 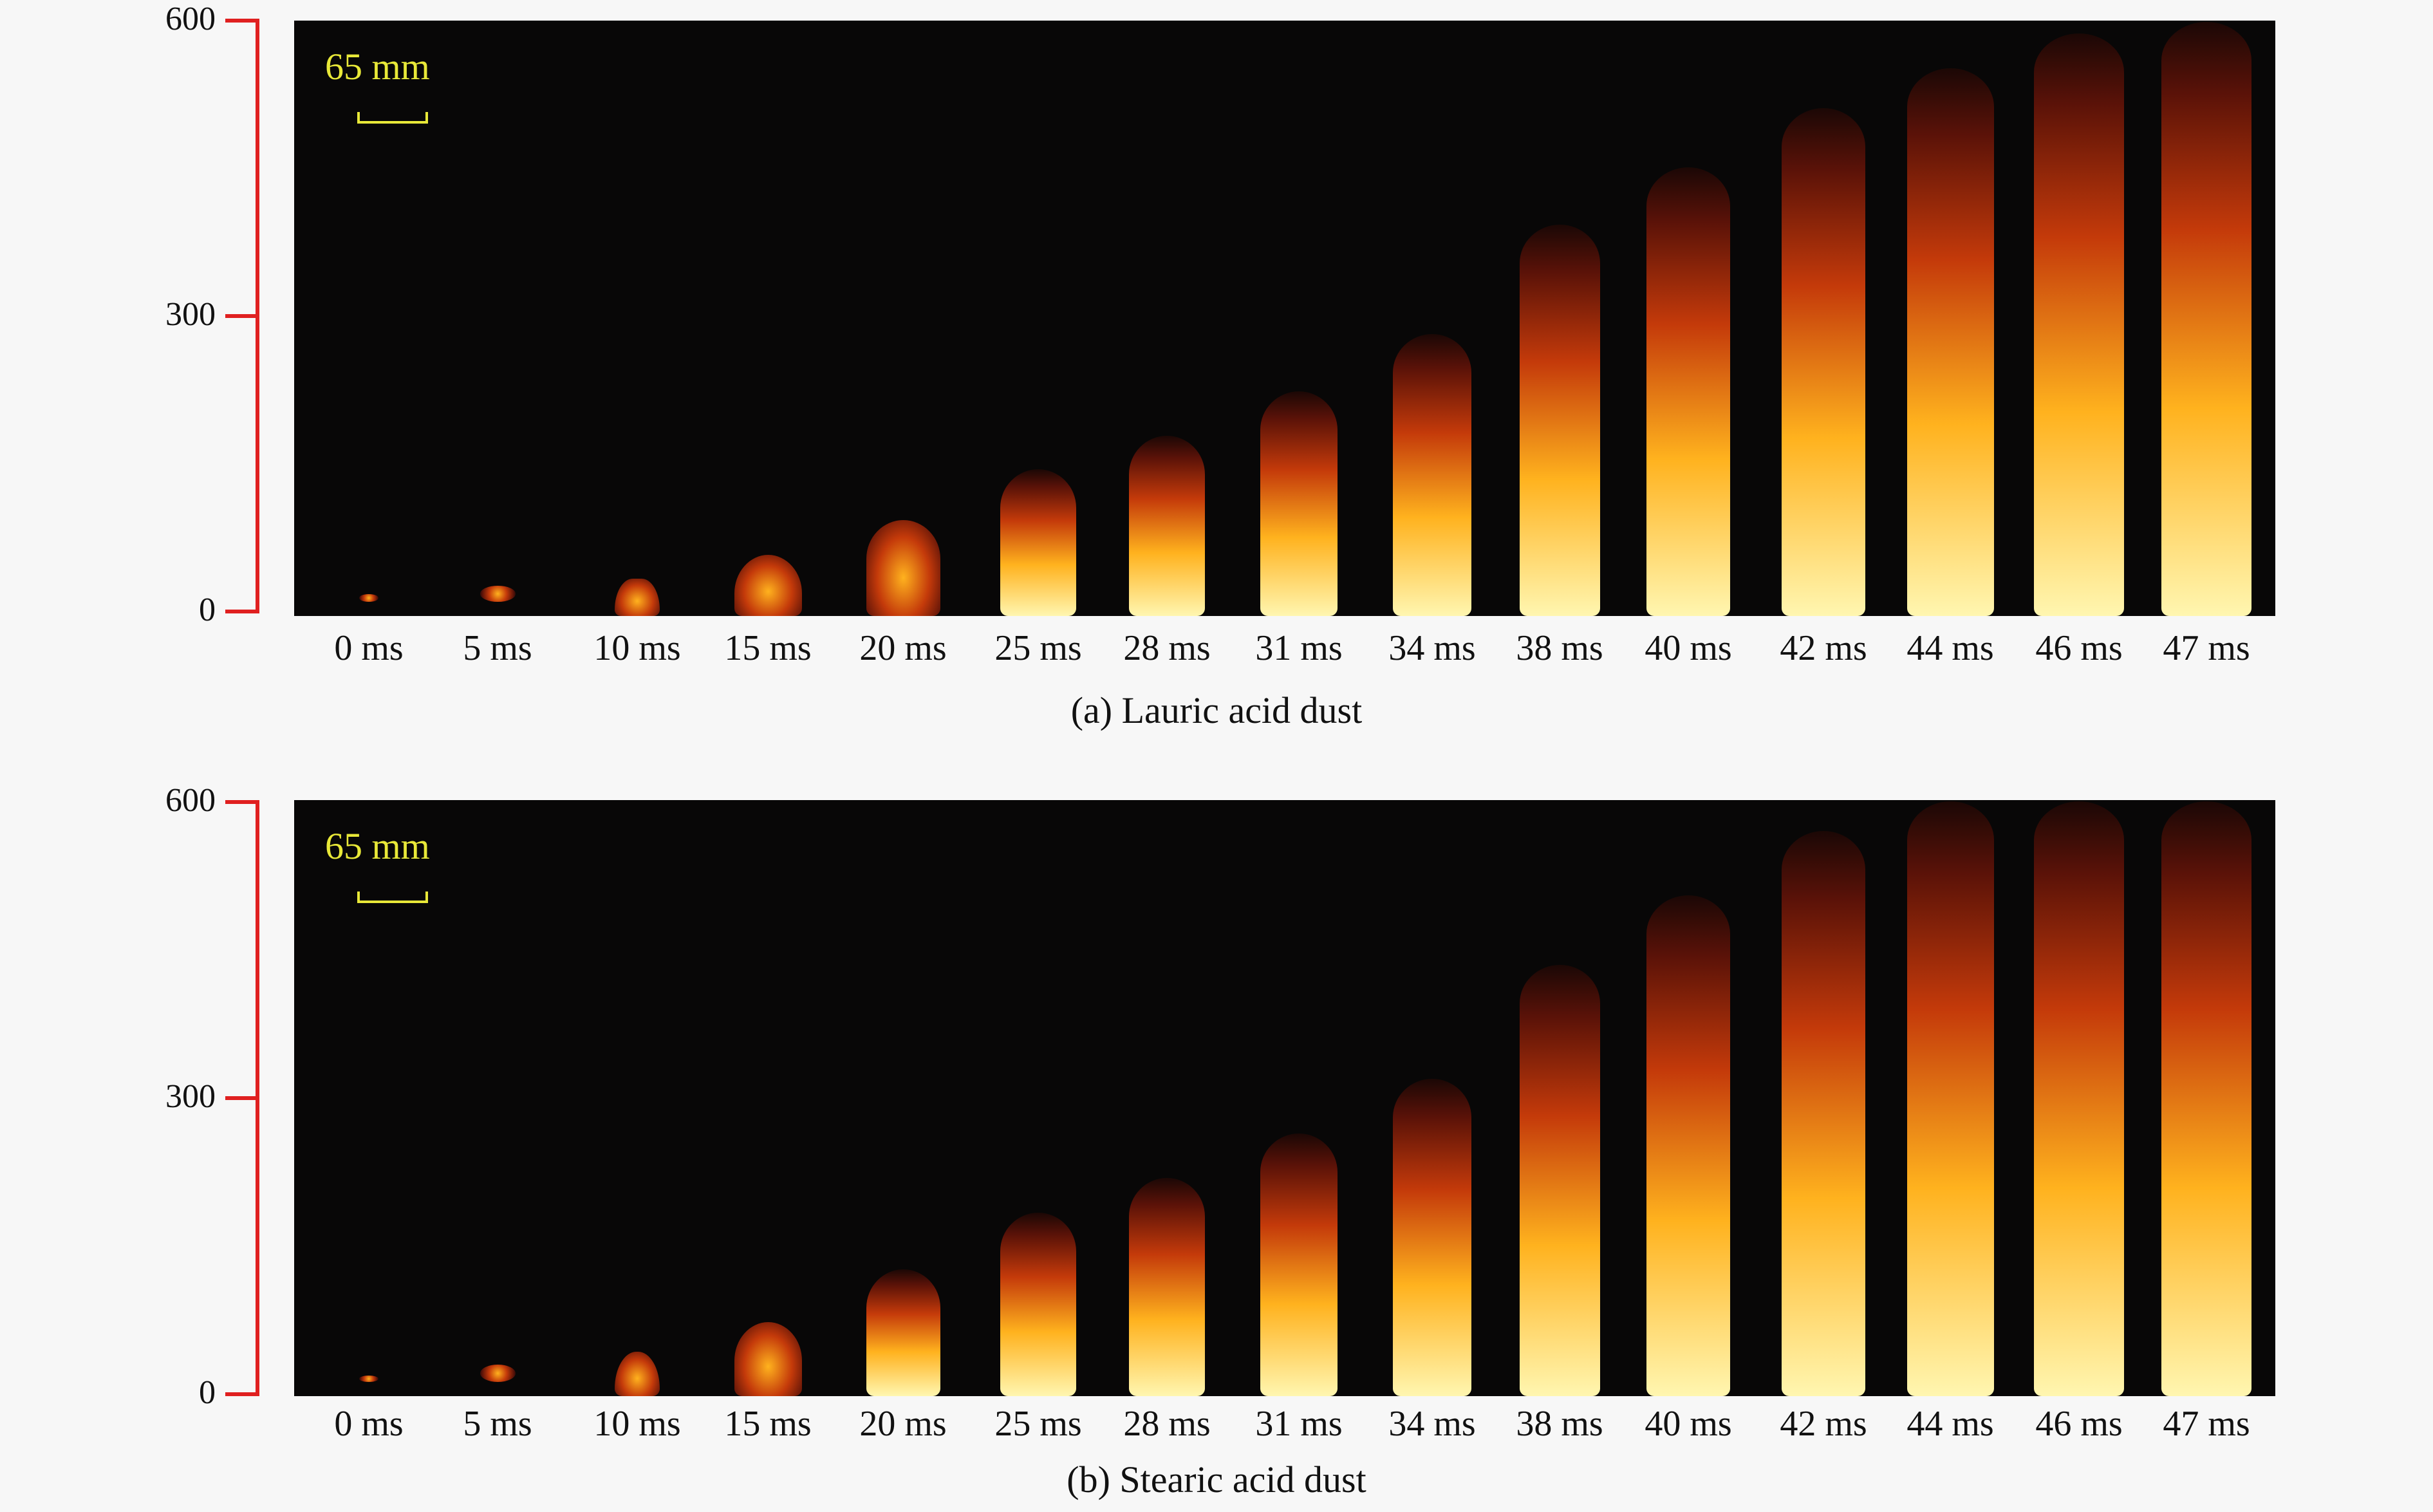 What do you see at coordinates (1216, 710) in the screenshot?
I see `panel-caption: (a) Lauric acid dust` at bounding box center [1216, 710].